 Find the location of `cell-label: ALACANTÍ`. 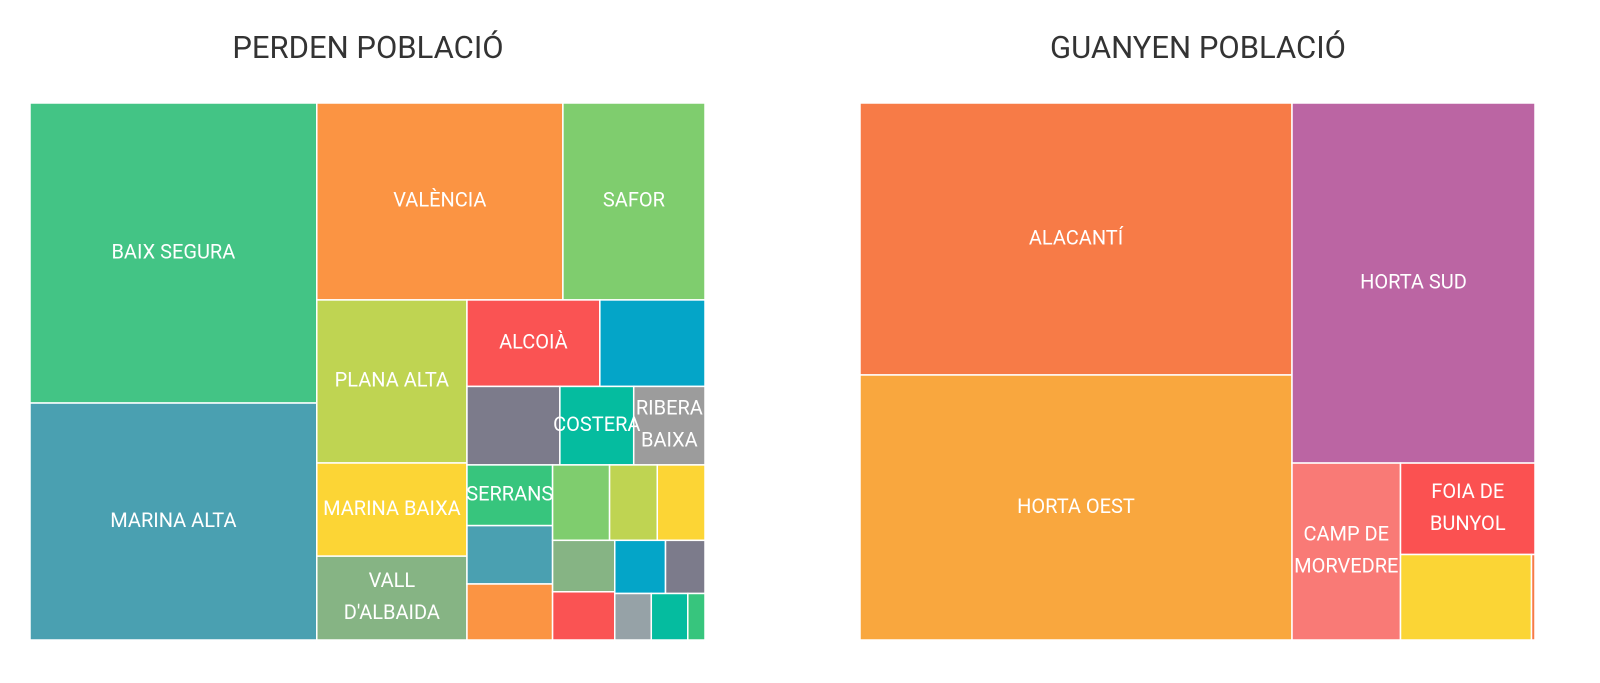

cell-label: ALACANTÍ is located at coordinates (1076, 237).